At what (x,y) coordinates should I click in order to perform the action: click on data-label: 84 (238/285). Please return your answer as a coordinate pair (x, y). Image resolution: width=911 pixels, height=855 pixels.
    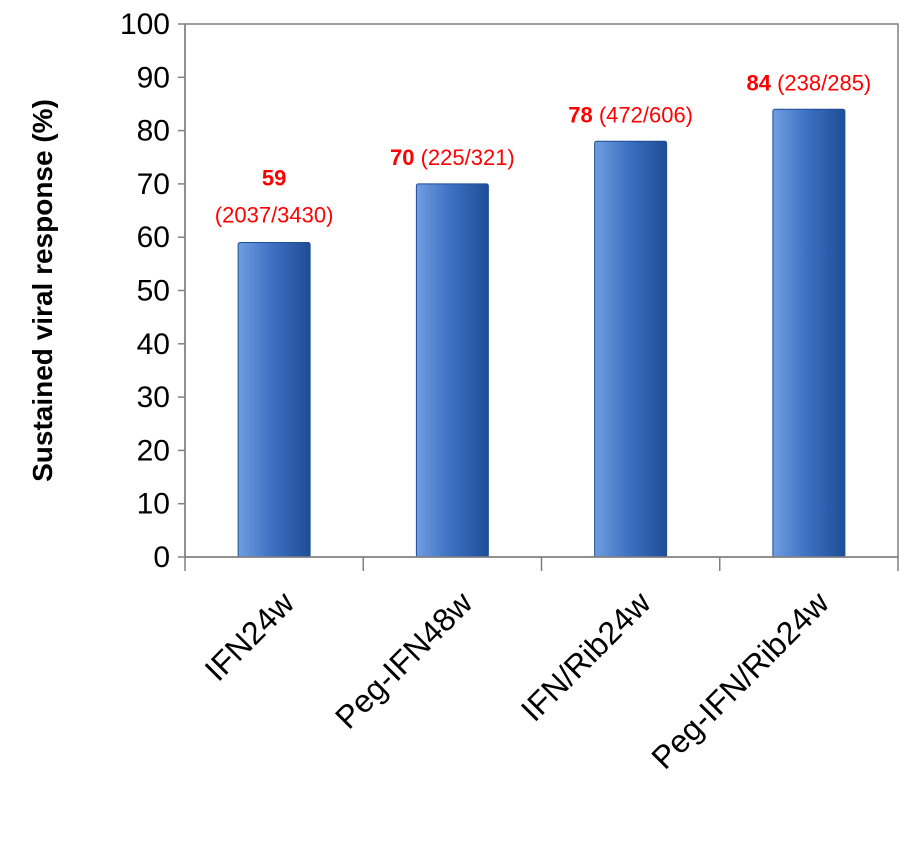
    Looking at the image, I should click on (808, 82).